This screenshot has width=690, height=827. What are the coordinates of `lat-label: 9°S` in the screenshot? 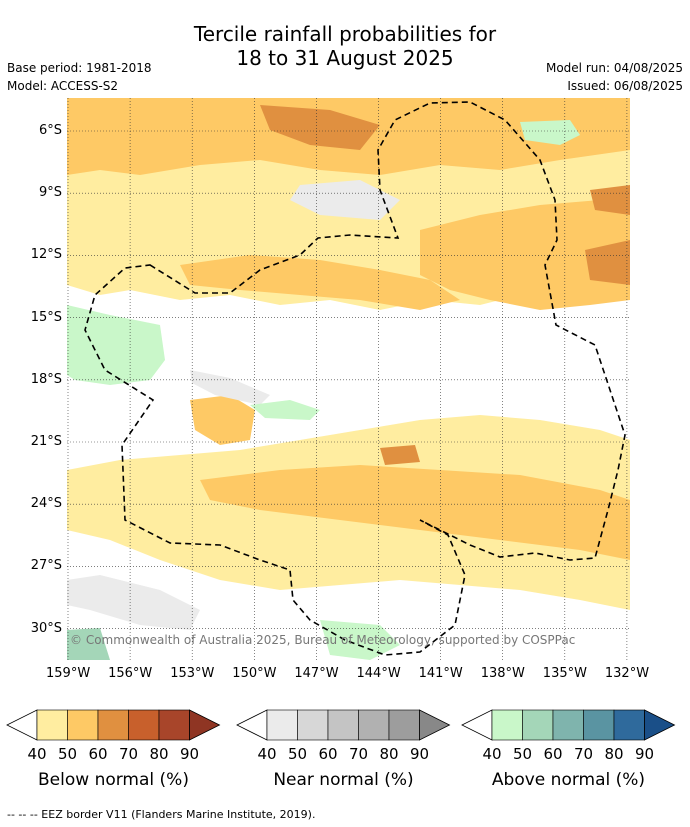 It's located at (50, 193).